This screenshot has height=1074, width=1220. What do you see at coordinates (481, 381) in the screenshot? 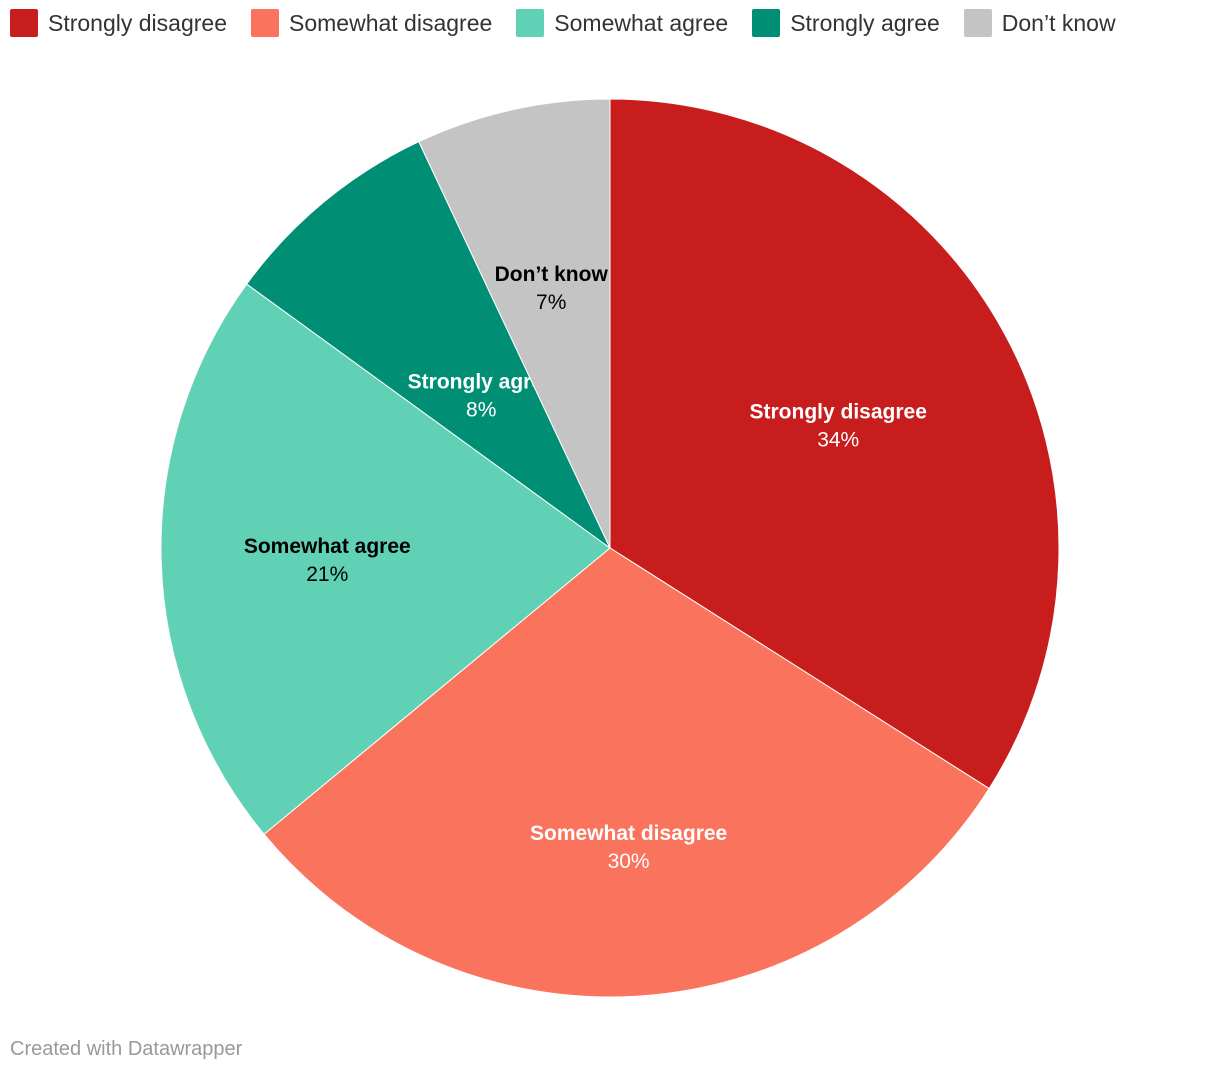
I see `slice-label-strongly-agree: Strongly agree` at bounding box center [481, 381].